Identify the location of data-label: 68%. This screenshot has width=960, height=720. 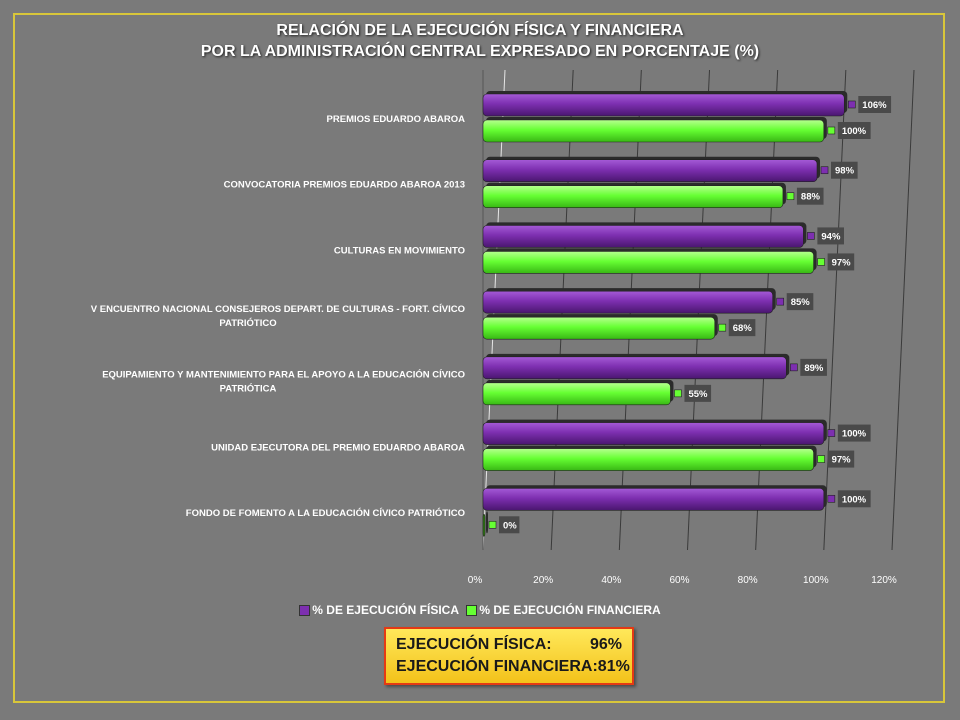
(743, 328).